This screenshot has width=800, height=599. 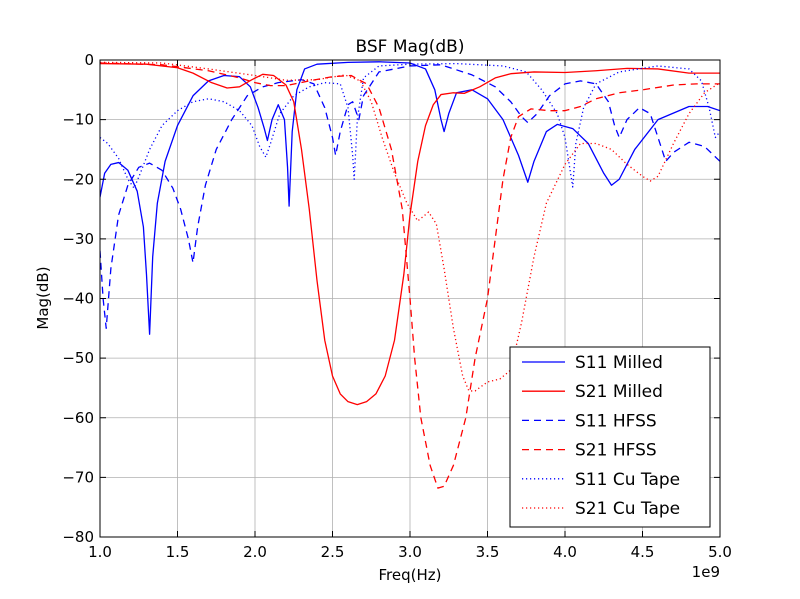 I want to click on y-tick-label: −80, so click(x=78, y=537).